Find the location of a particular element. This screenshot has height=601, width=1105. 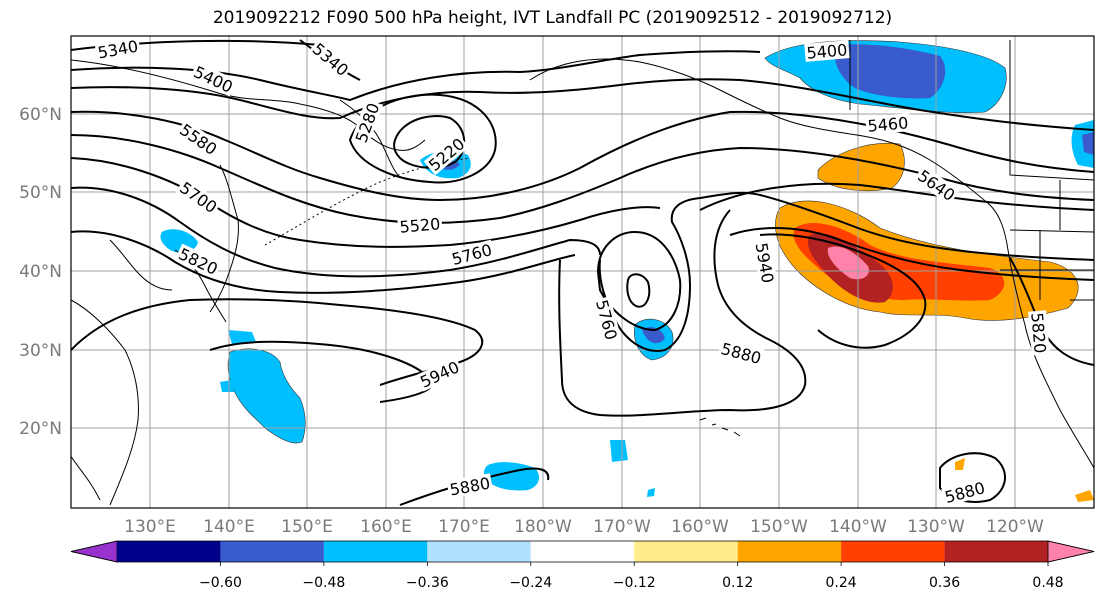

lon-label: 170°E is located at coordinates (464, 527).